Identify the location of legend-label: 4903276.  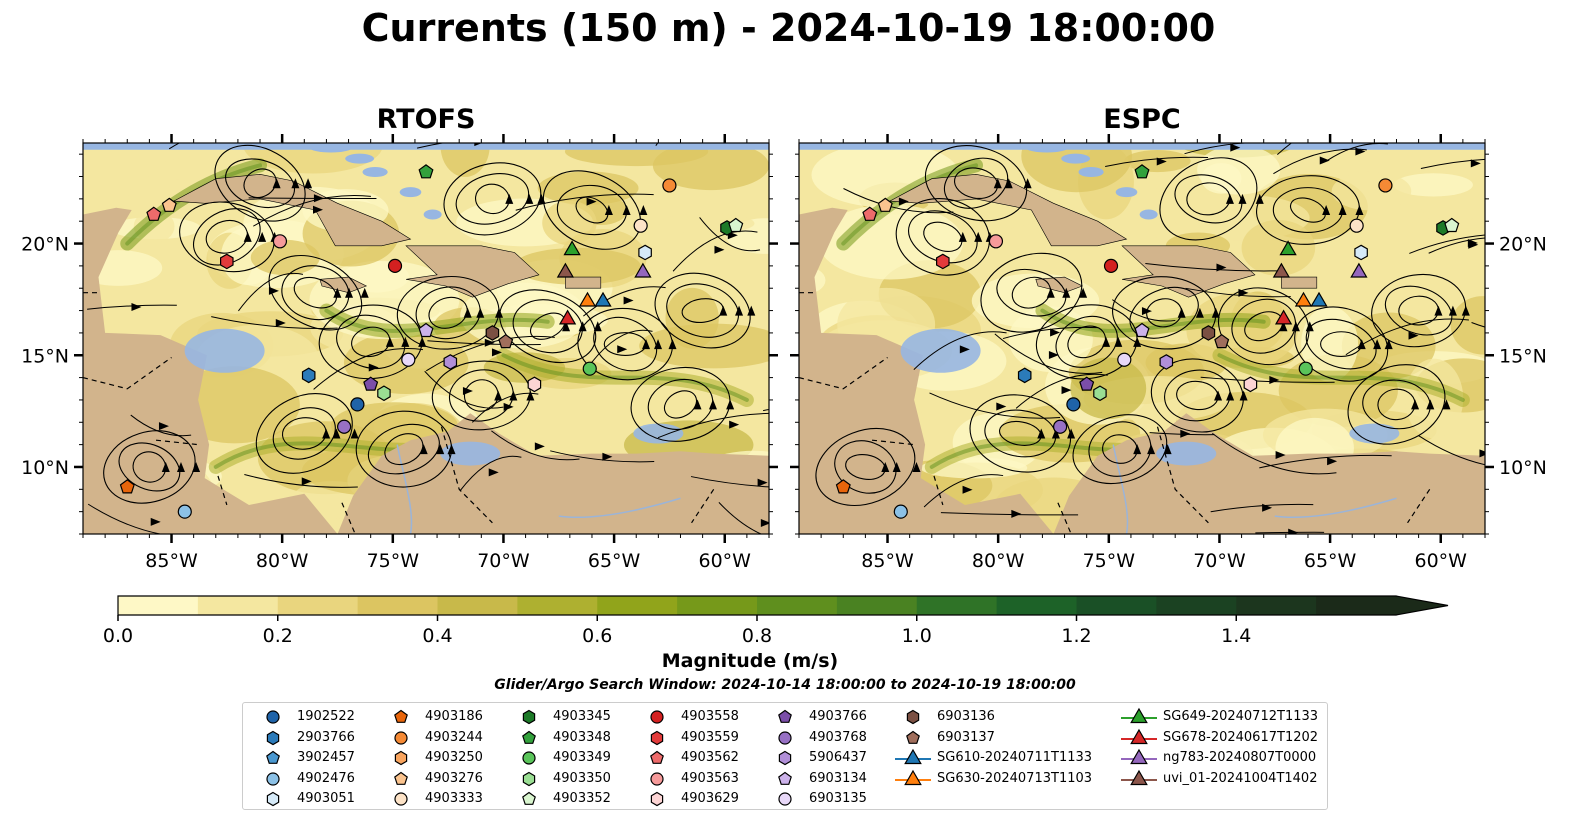
(454, 778).